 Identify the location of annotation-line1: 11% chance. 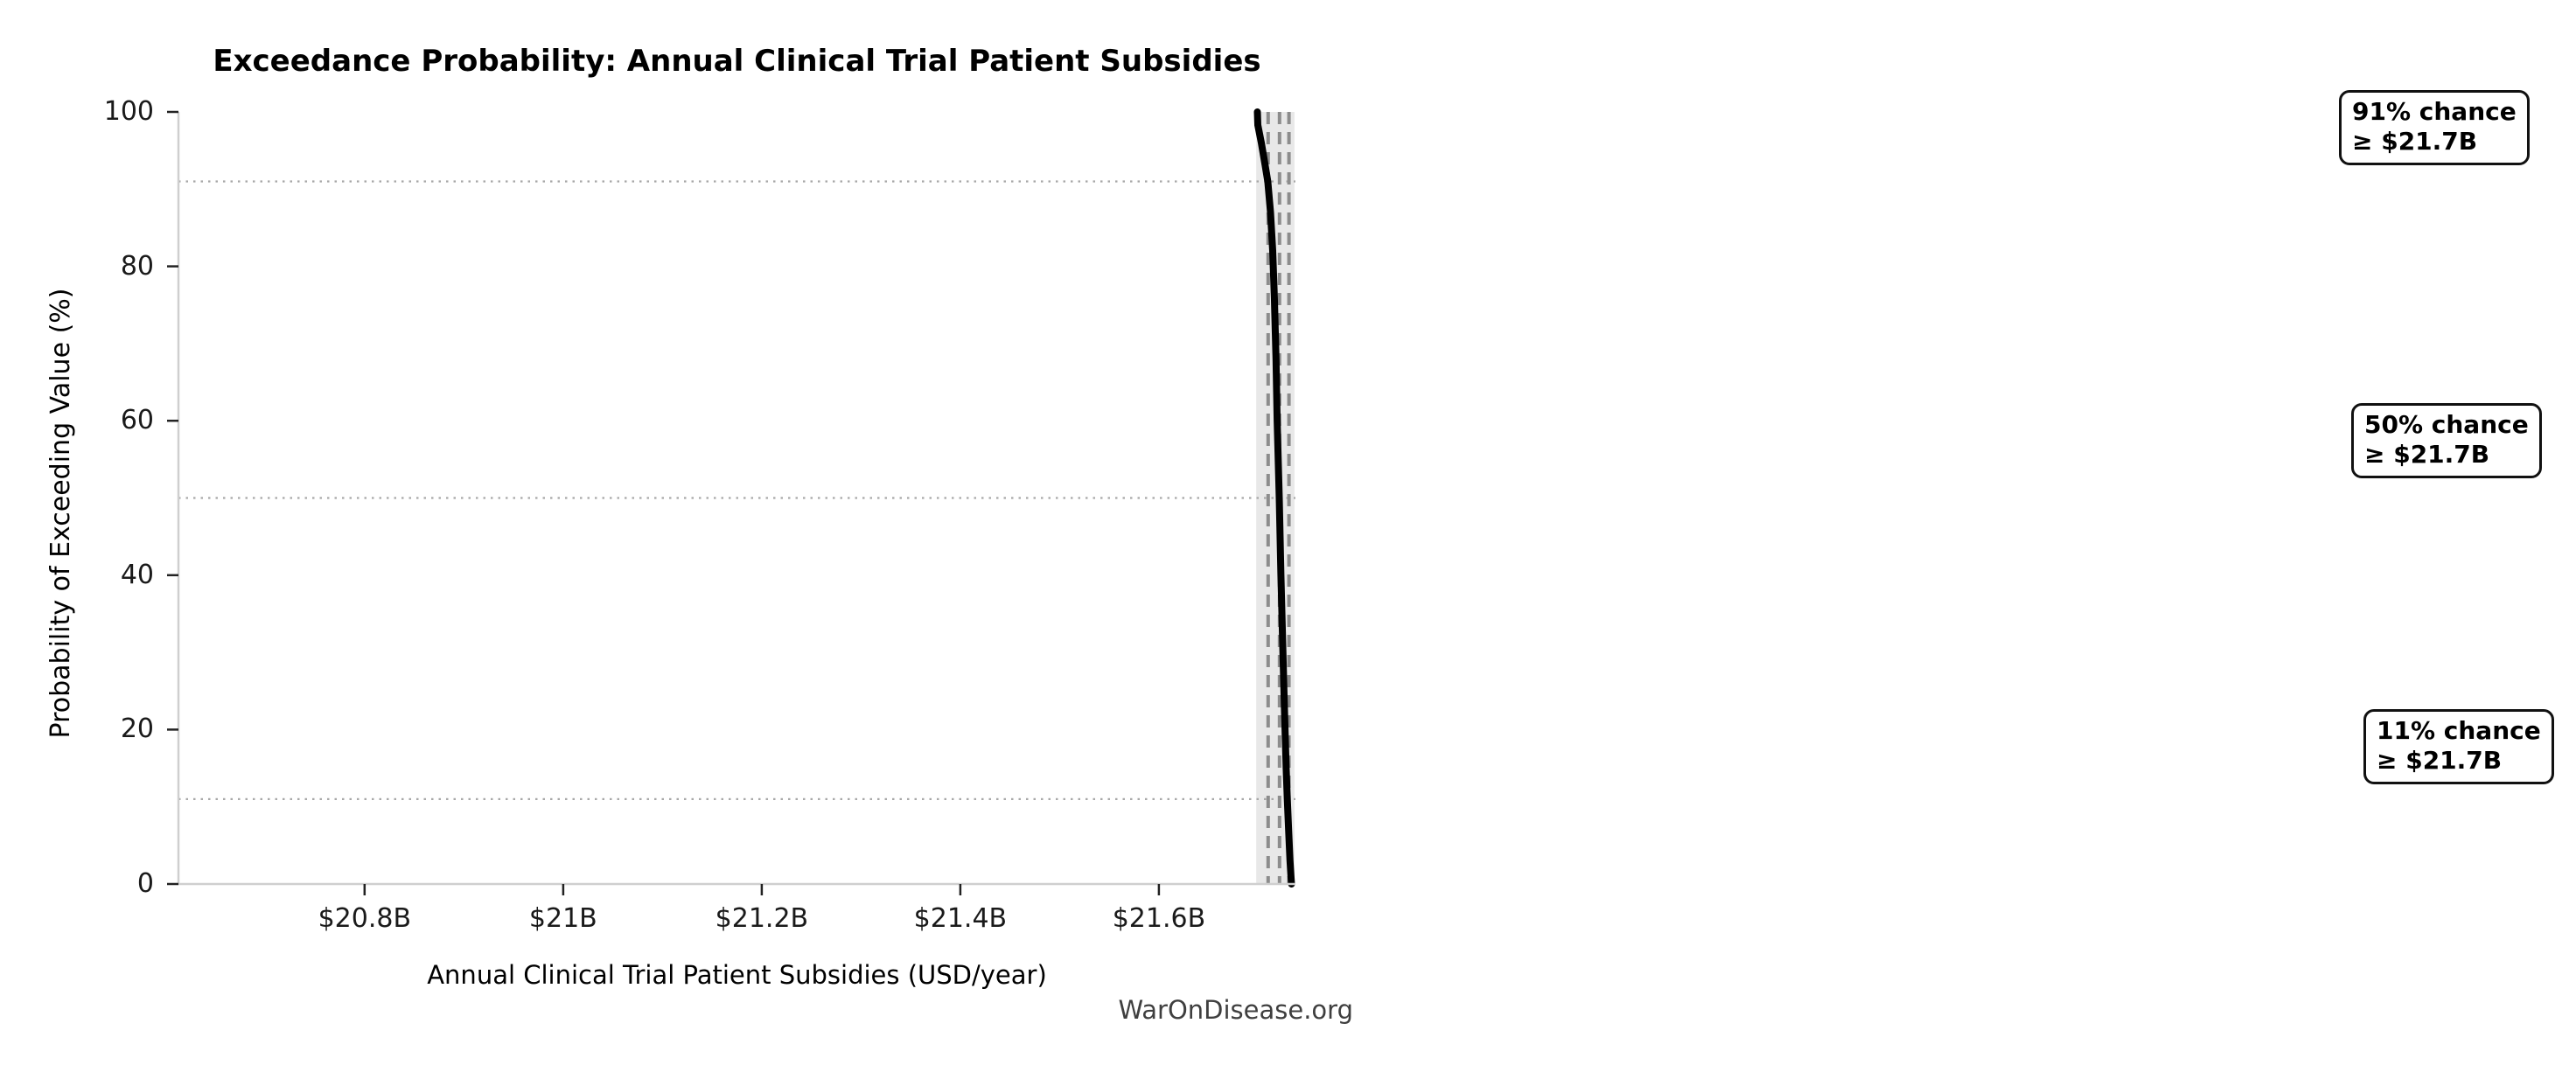
(2459, 731).